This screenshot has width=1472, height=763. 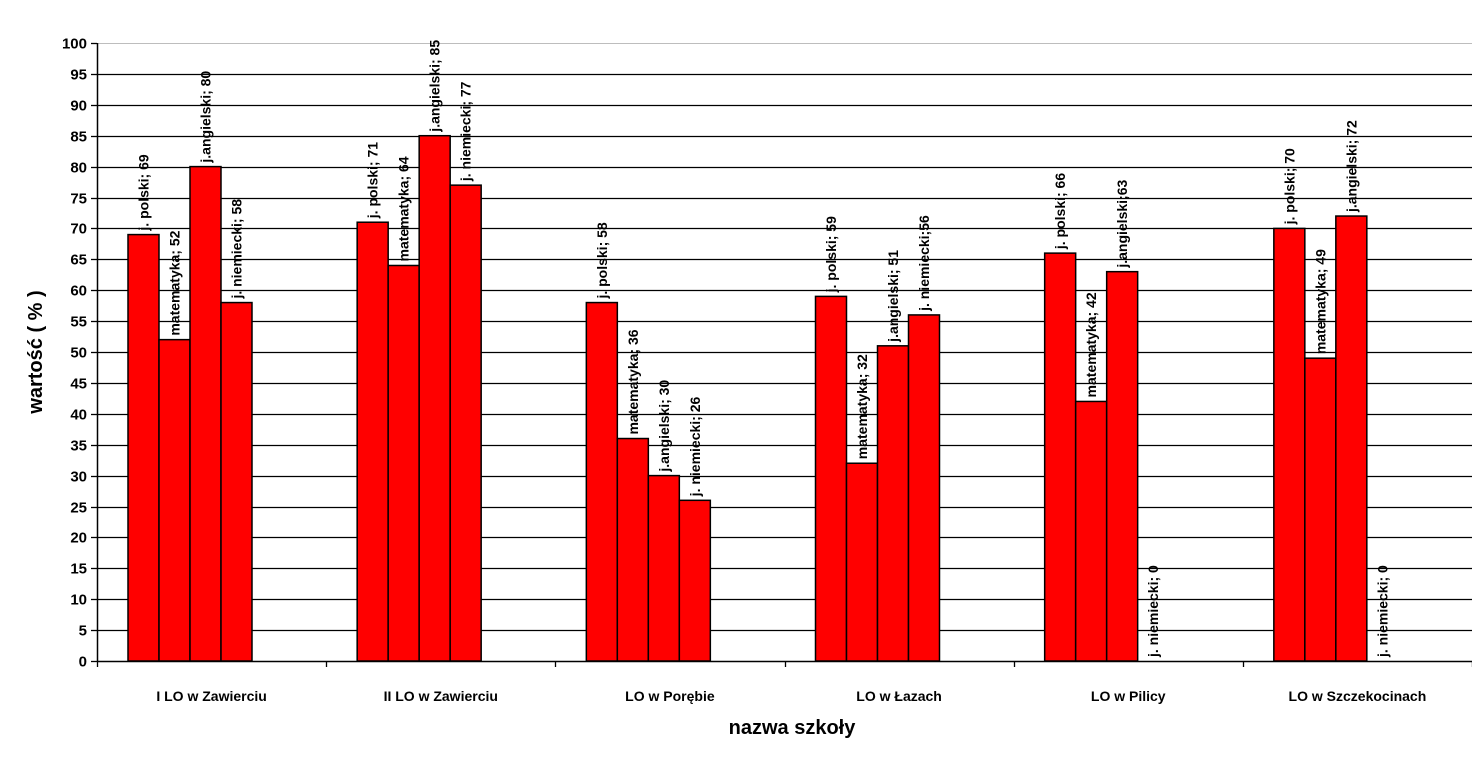 I want to click on data-label: j. polski; 71, so click(x=373, y=180).